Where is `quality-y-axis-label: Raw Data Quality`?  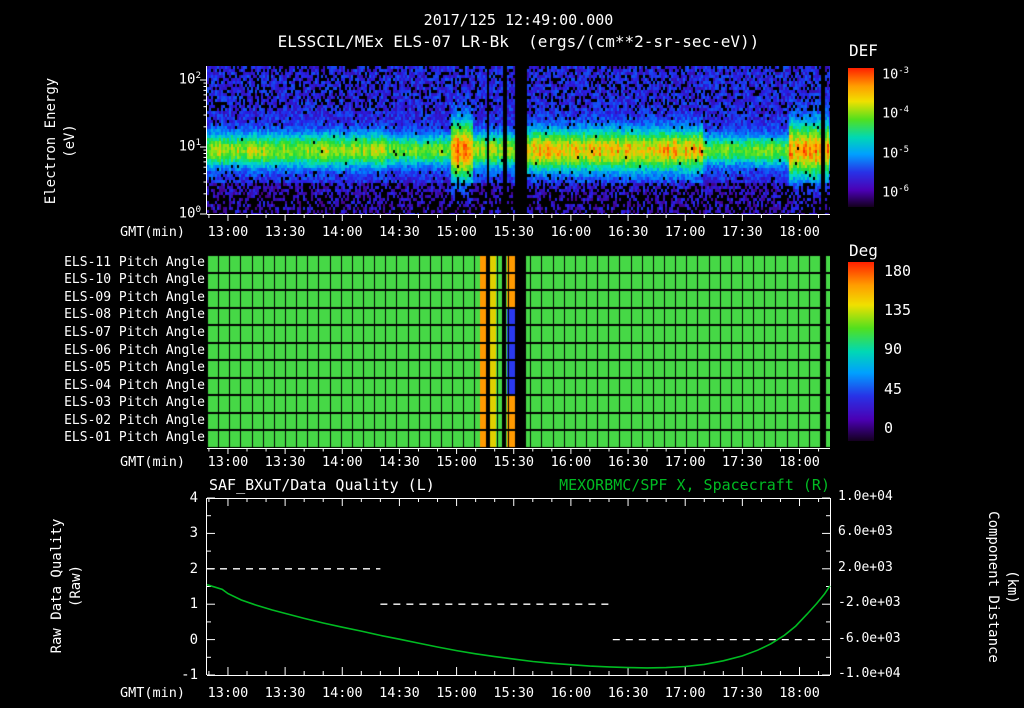 quality-y-axis-label: Raw Data Quality is located at coordinates (57, 586).